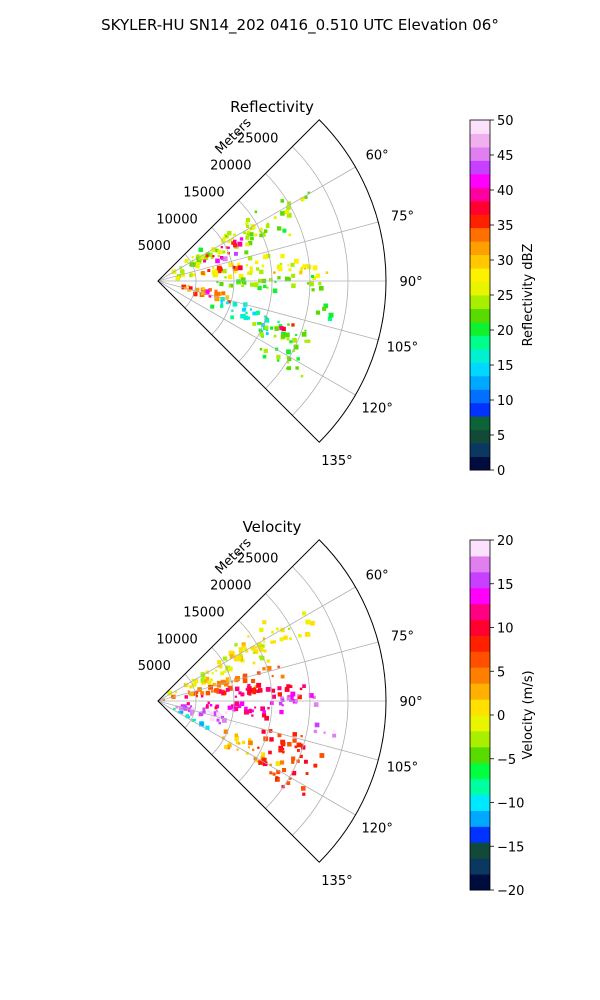 The width and height of the screenshot is (600, 1000). I want to click on colorbar-tick-label: 35, so click(505, 226).